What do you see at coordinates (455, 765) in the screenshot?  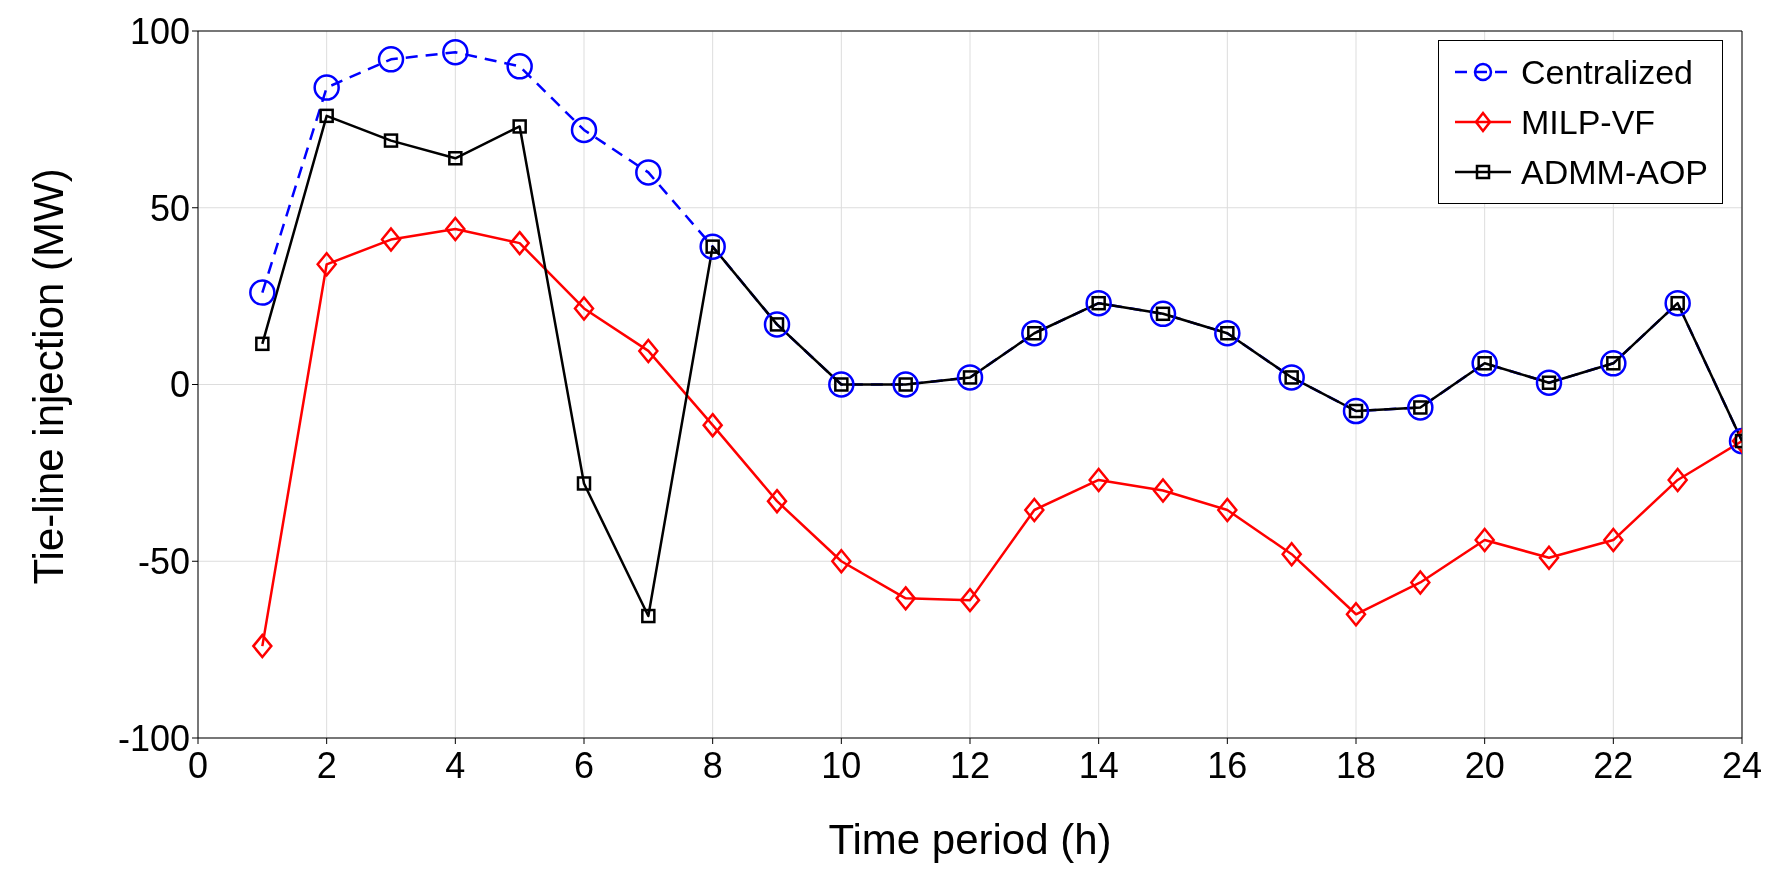 I see `x-tick-label: 4` at bounding box center [455, 765].